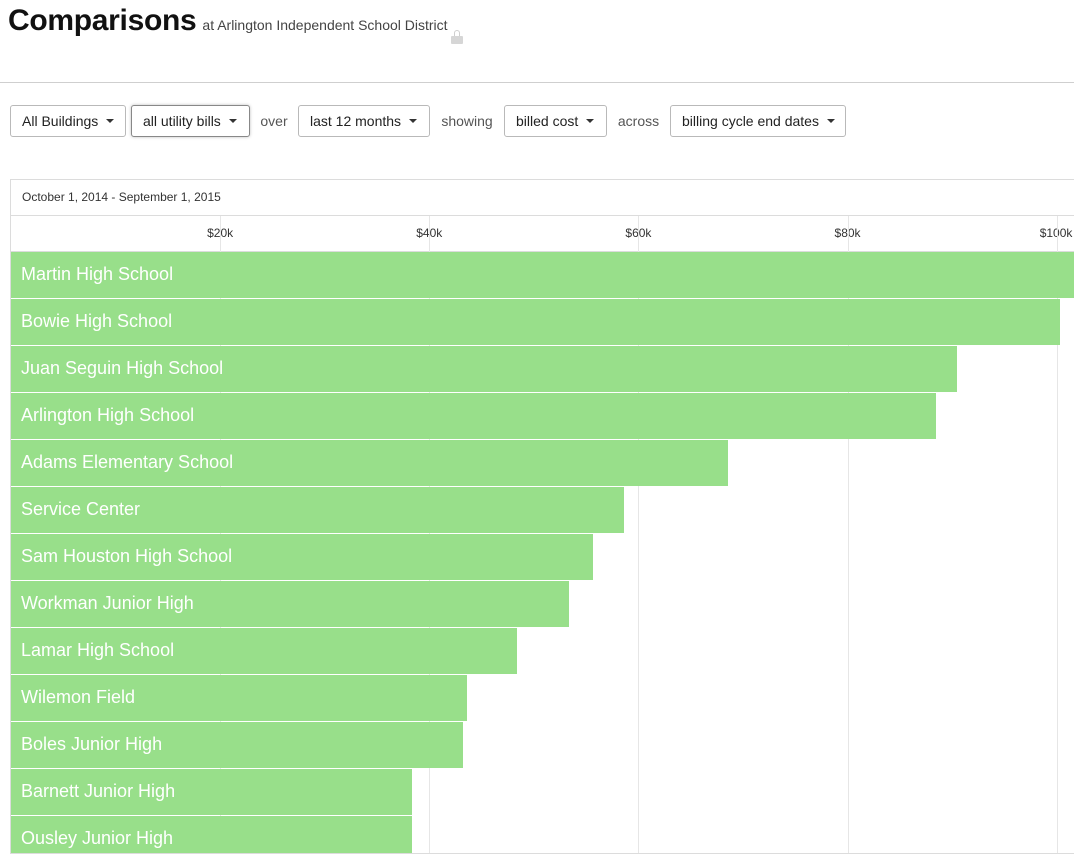 The width and height of the screenshot is (1074, 854). I want to click on header-divider, so click(537, 82).